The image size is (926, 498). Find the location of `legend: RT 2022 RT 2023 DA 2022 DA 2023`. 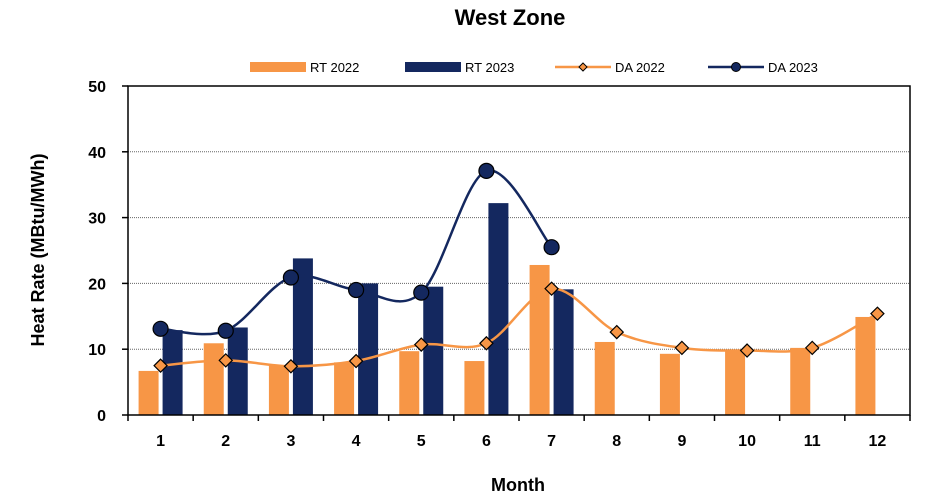

legend: RT 2022 RT 2023 DA 2022 DA 2023 is located at coordinates (534, 67).